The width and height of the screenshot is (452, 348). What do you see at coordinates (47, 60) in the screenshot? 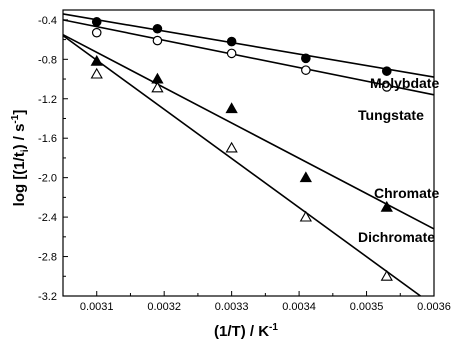
I see `y-tick-label: -0.8` at bounding box center [47, 60].